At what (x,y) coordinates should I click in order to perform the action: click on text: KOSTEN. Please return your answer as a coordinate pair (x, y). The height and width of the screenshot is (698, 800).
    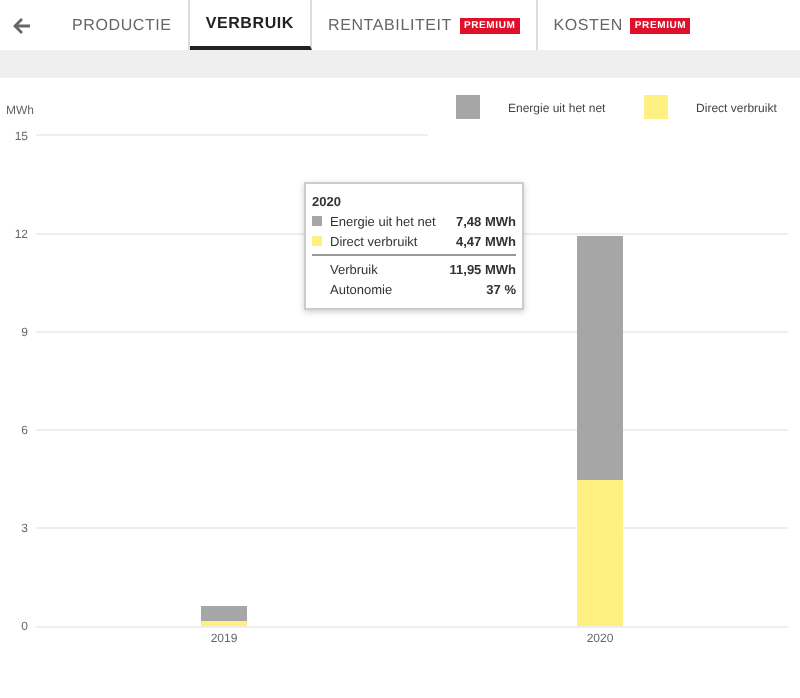
    Looking at the image, I should click on (588, 25).